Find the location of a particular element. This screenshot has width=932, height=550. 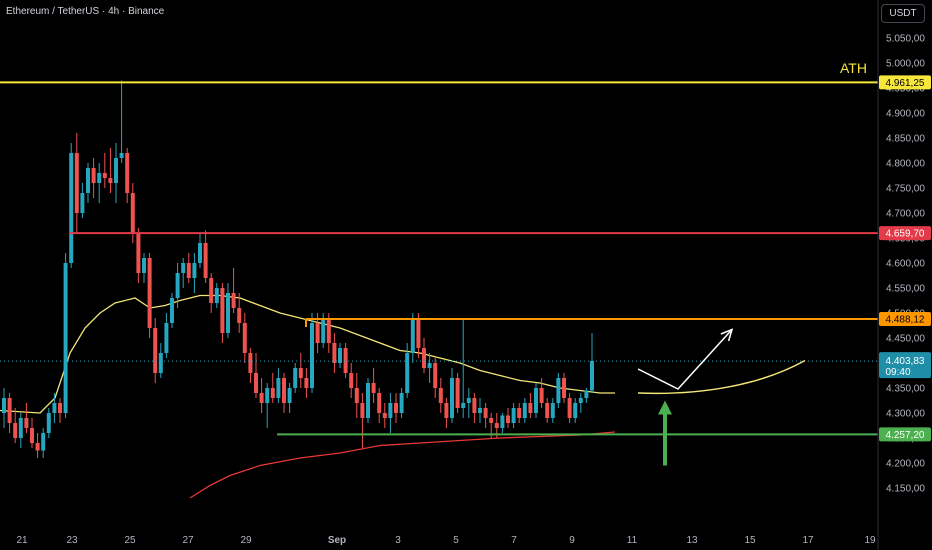

projection-path is located at coordinates (685, 359).